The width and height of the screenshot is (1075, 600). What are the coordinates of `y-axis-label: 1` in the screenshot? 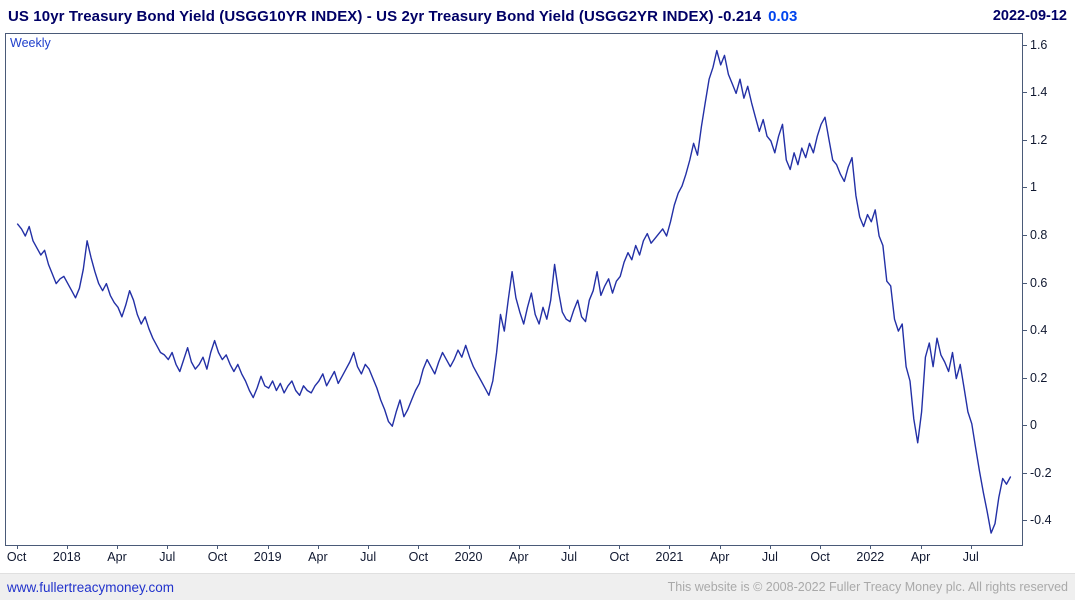 It's located at (1033, 187).